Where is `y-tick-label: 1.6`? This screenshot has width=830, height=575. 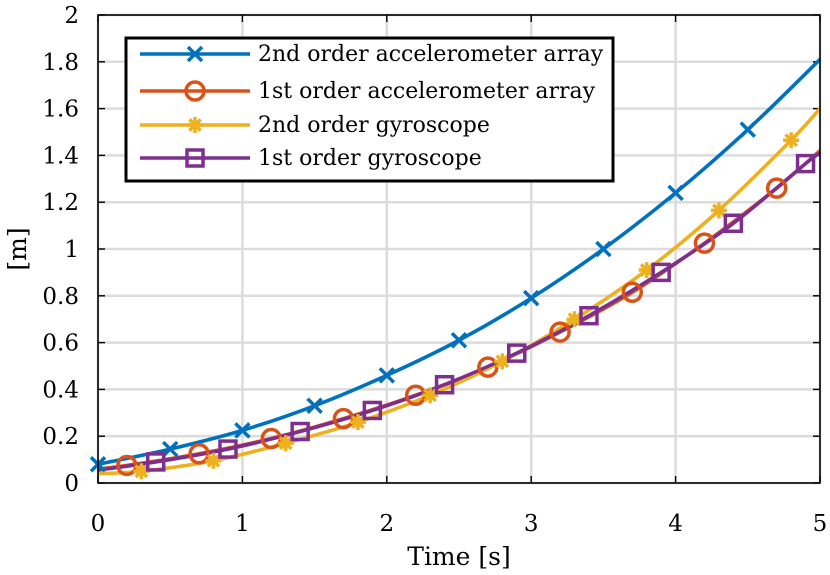
y-tick-label: 1.6 is located at coordinates (60, 110).